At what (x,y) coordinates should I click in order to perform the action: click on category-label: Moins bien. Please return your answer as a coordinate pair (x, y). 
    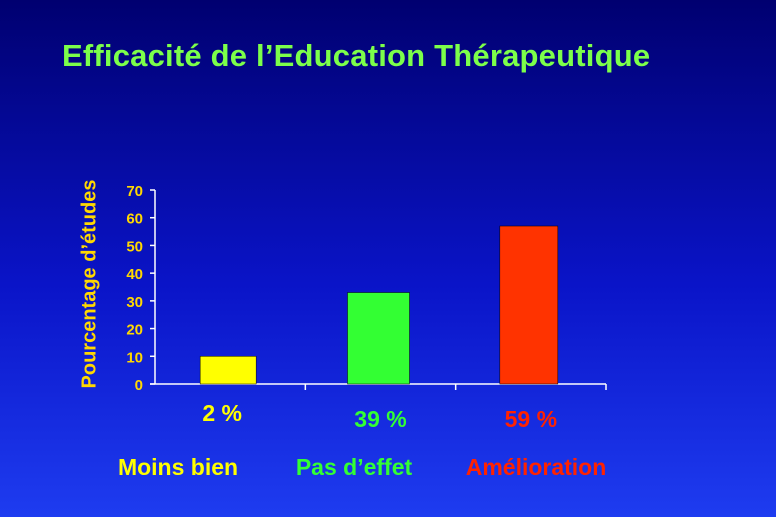
    Looking at the image, I should click on (178, 467).